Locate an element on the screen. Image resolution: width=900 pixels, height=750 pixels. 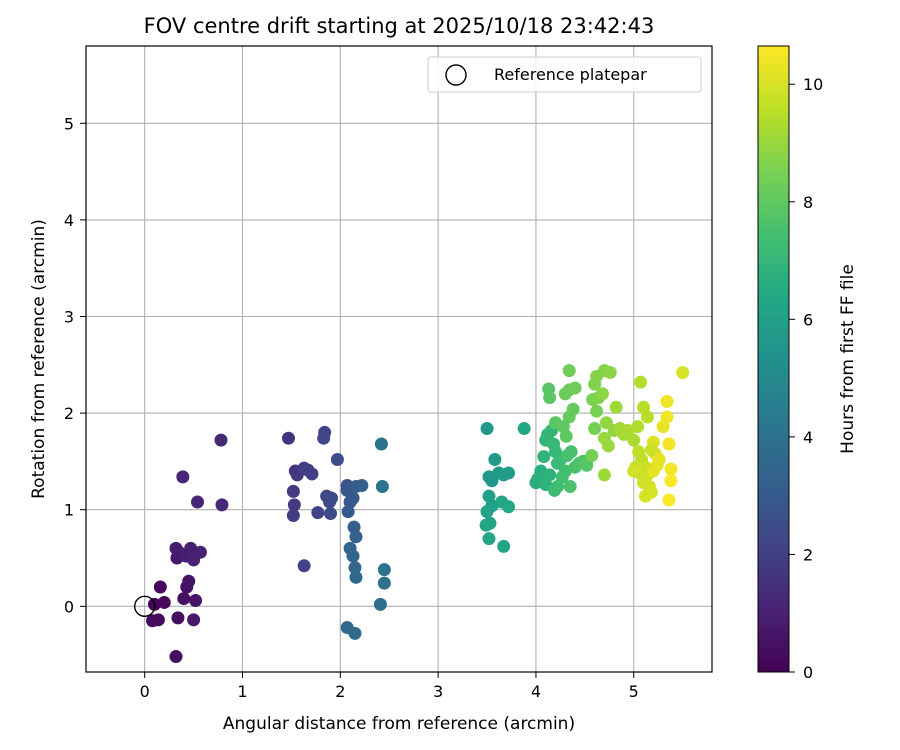
colorbar-tick-label: 6 is located at coordinates (808, 319).